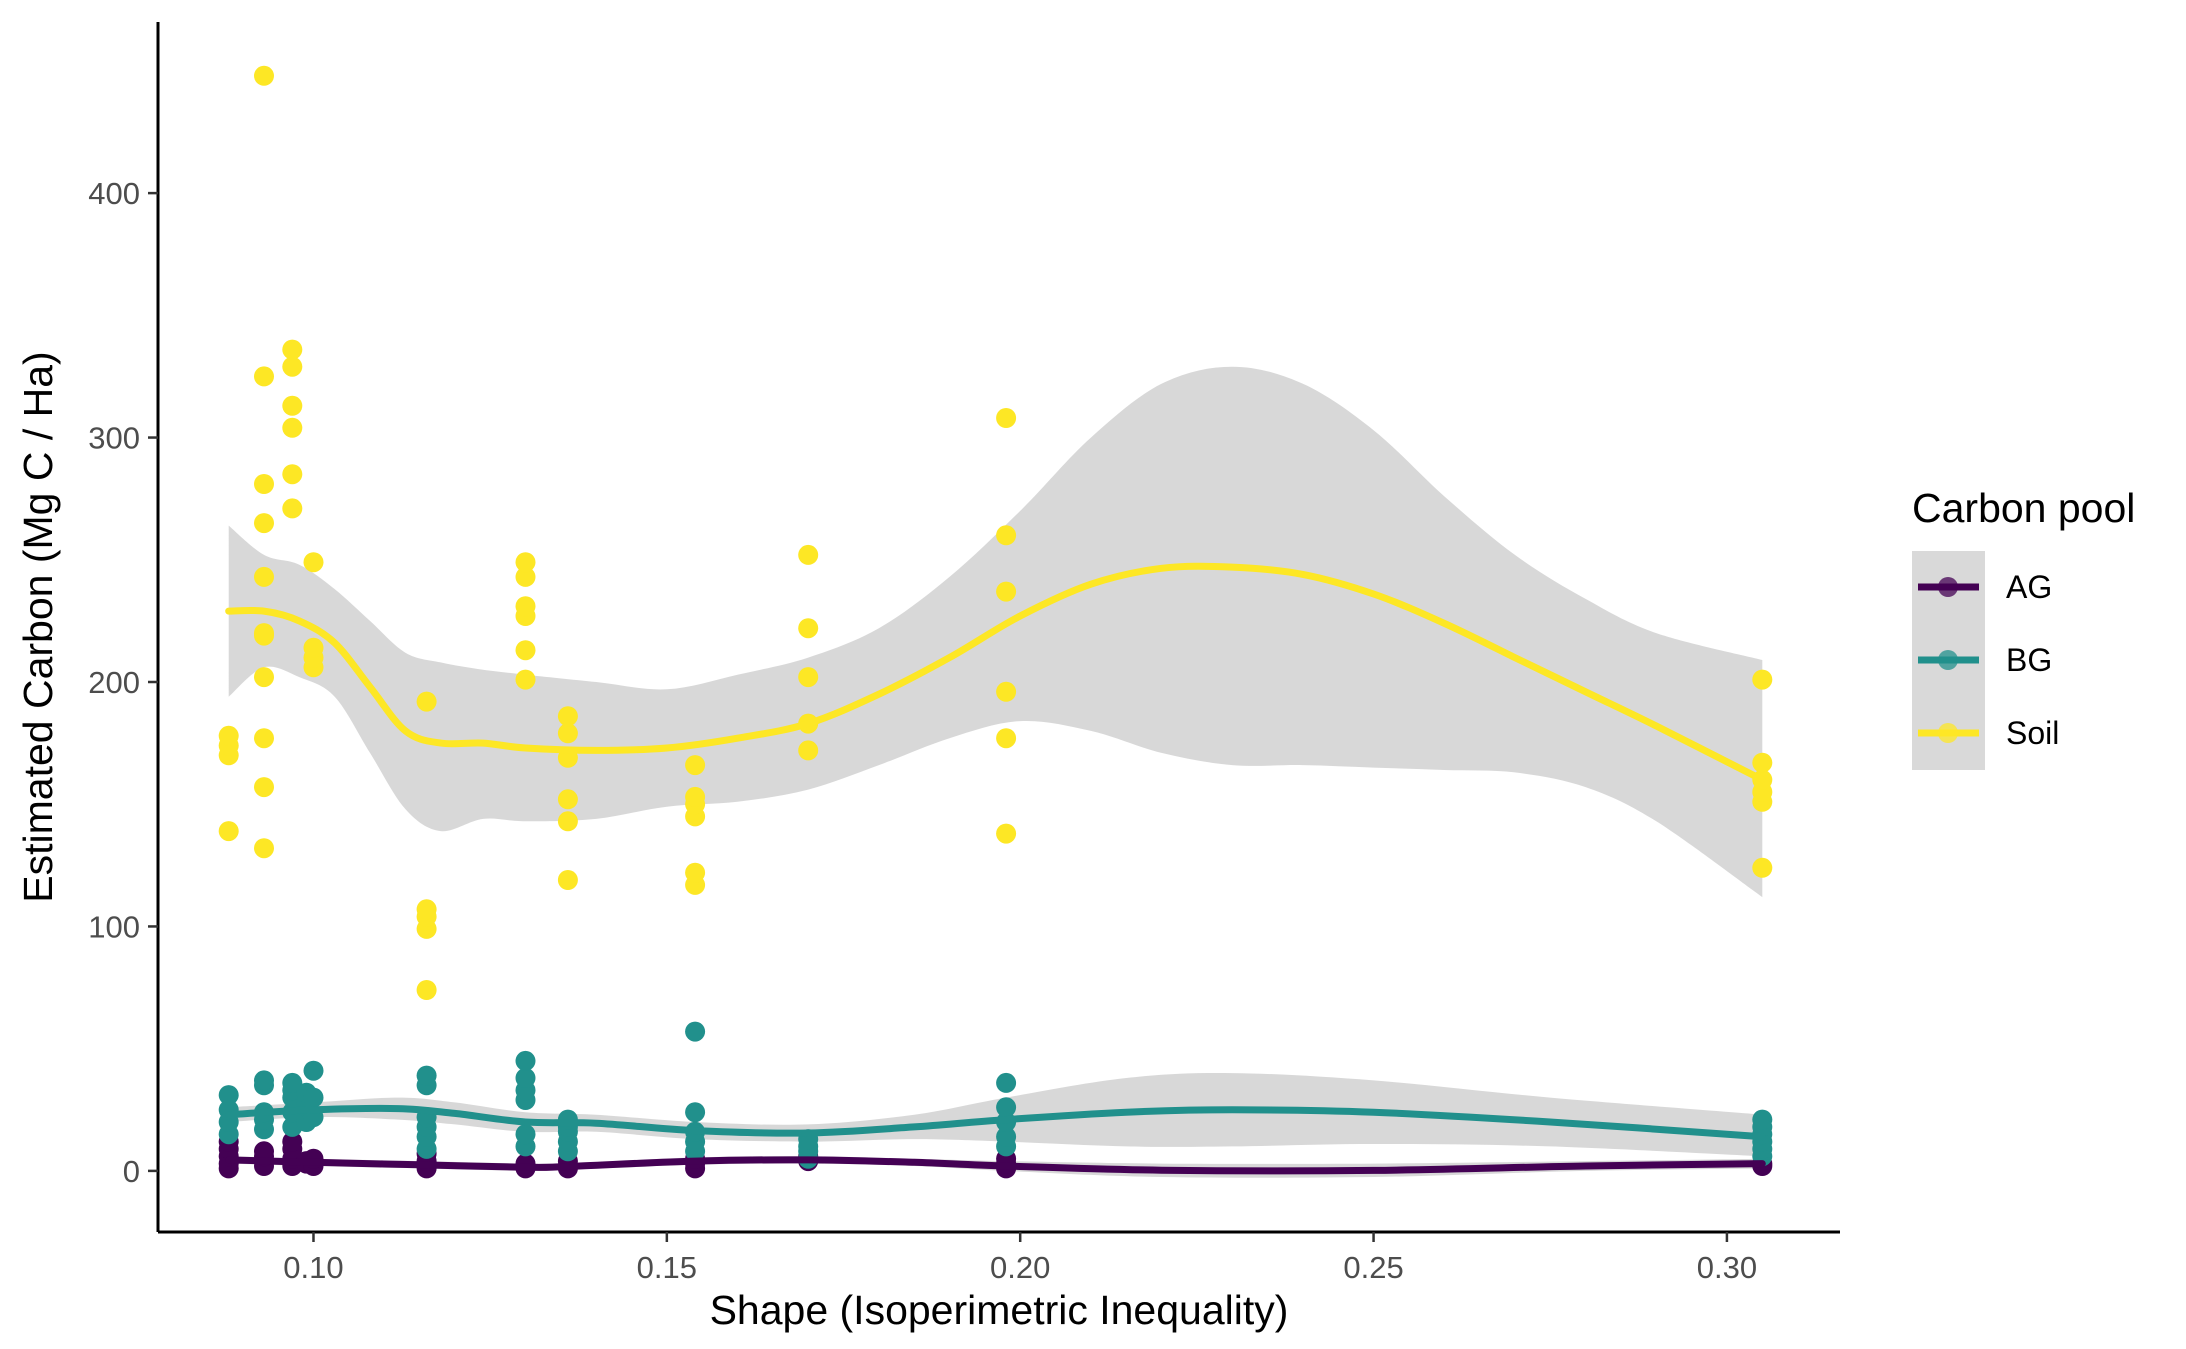 Image resolution: width=2186 pixels, height=1349 pixels. What do you see at coordinates (114, 926) in the screenshot?
I see `y-tick-label: 100` at bounding box center [114, 926].